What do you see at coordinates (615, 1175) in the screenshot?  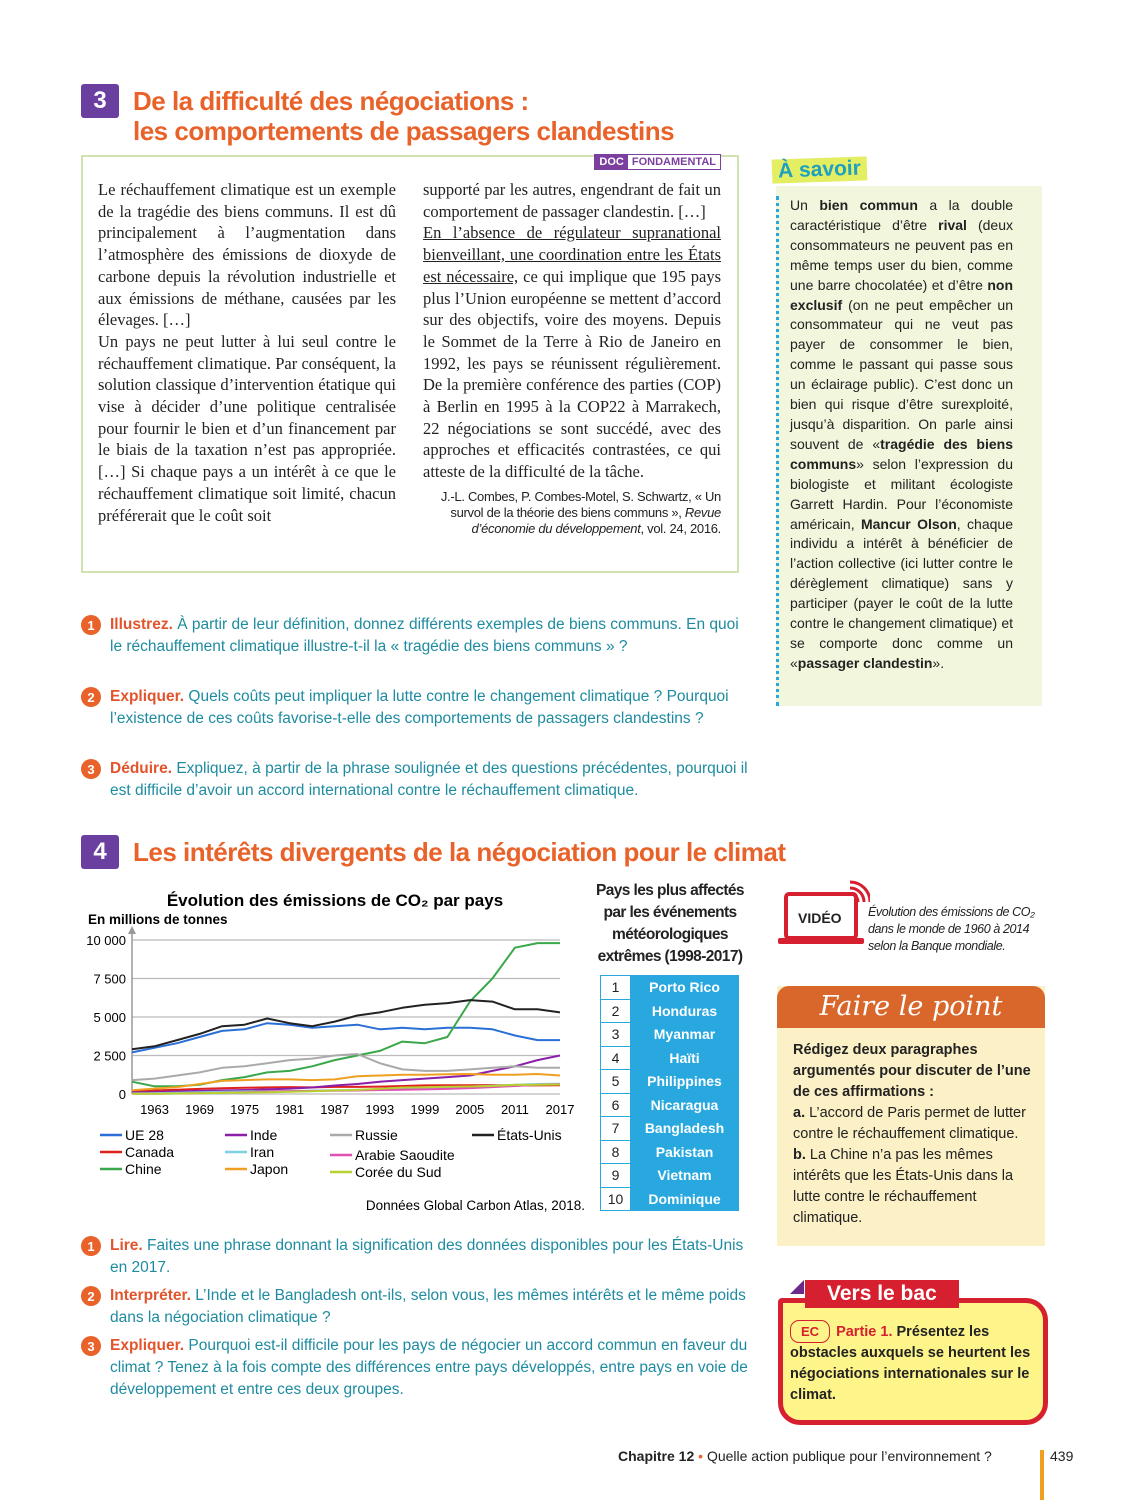 I see `rank: 9` at bounding box center [615, 1175].